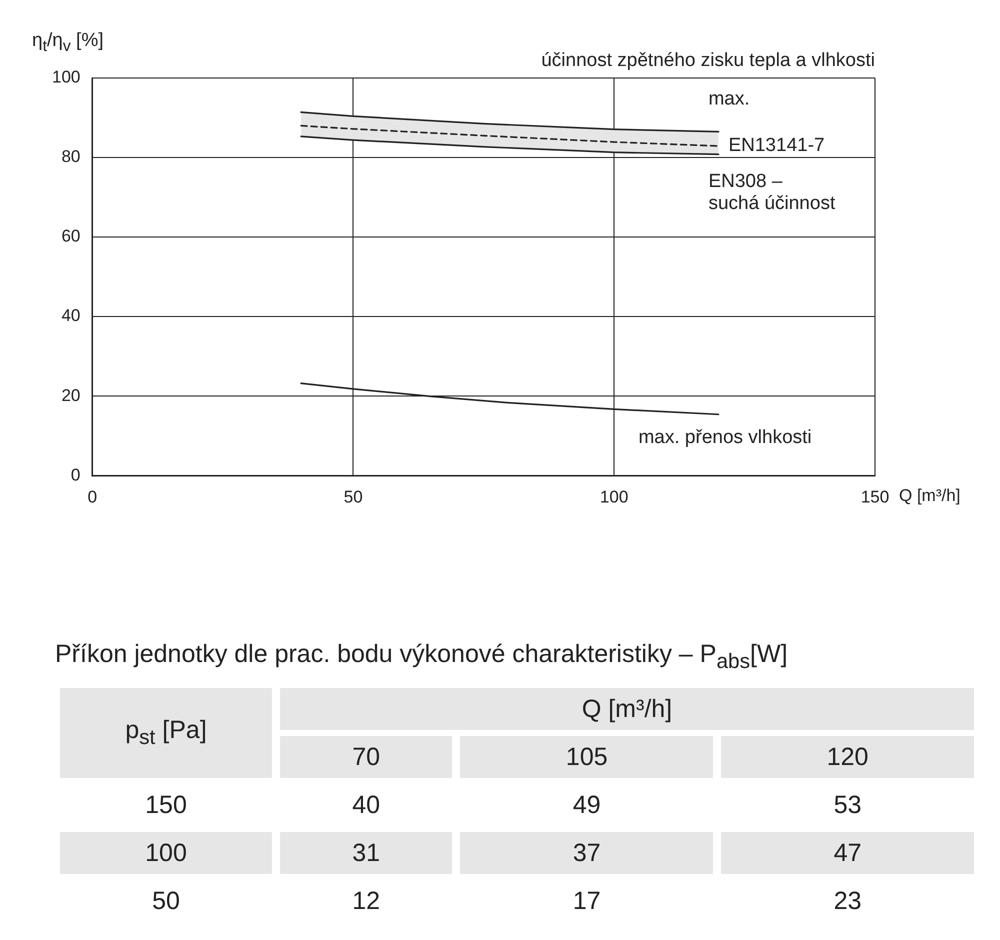 The height and width of the screenshot is (940, 1000). What do you see at coordinates (75, 474) in the screenshot?
I see `y-tick-label: 0` at bounding box center [75, 474].